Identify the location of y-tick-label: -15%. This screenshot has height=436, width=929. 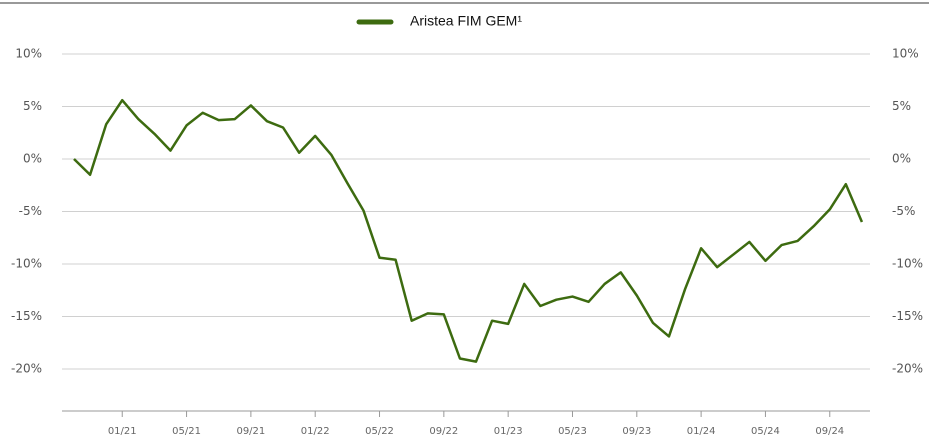
(26, 316).